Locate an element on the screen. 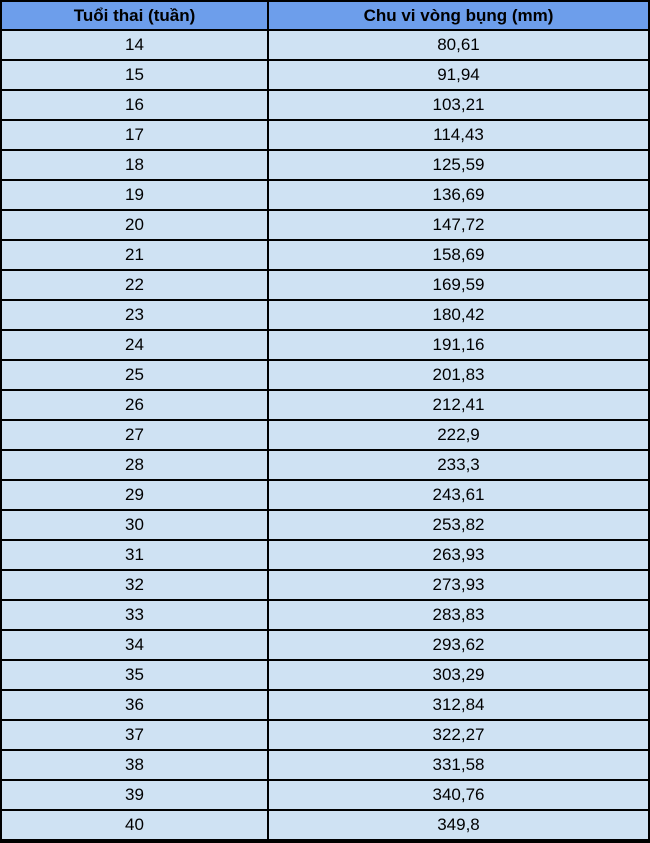 The image size is (650, 843). table-row: 23 180,42 is located at coordinates (325, 315).